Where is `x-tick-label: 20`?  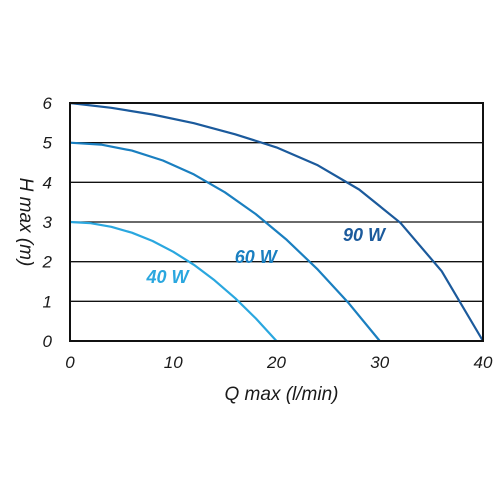
x-tick-label: 20 is located at coordinates (276, 362).